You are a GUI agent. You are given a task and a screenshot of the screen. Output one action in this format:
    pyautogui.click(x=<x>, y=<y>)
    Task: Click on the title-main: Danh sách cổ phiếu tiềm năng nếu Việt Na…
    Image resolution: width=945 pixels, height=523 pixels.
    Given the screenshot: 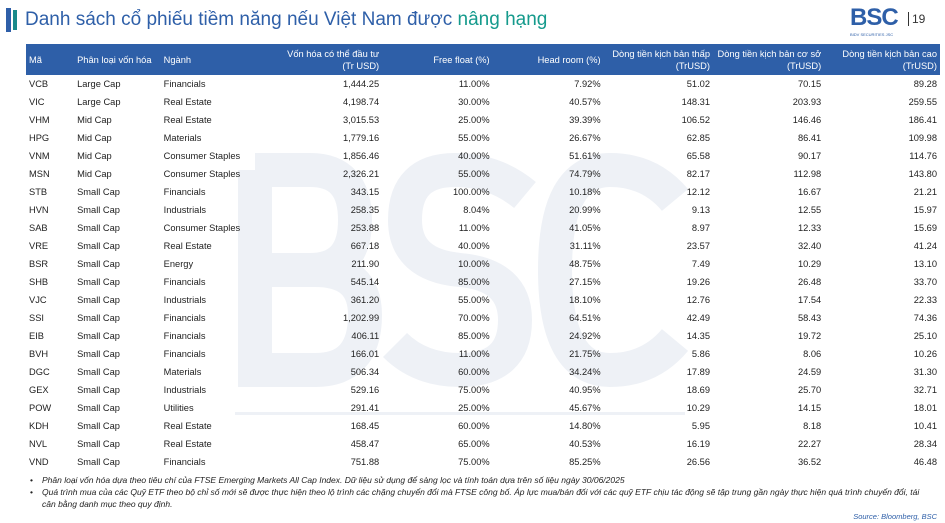 What is the action you would take?
    pyautogui.click(x=241, y=19)
    